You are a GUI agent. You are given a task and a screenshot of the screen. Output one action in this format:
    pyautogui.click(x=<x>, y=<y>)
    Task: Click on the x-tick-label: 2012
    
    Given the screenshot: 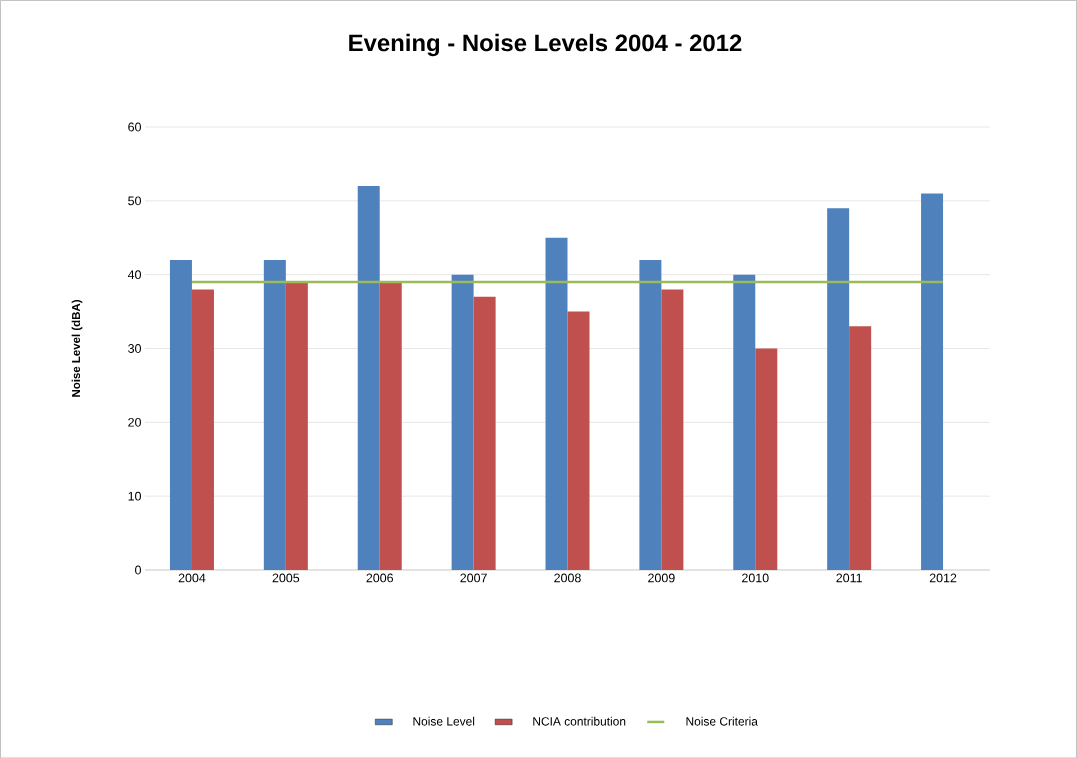 What is the action you would take?
    pyautogui.click(x=943, y=578)
    